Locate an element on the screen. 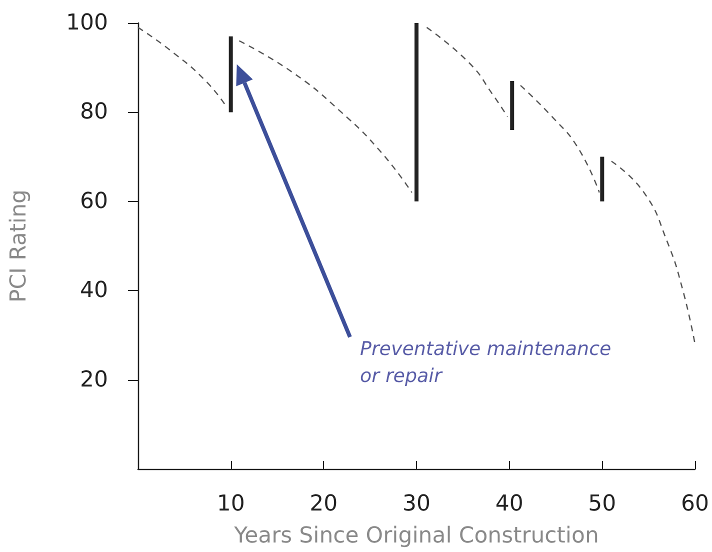 This screenshot has width=712, height=552. x-tick-label: 50 is located at coordinates (602, 504).